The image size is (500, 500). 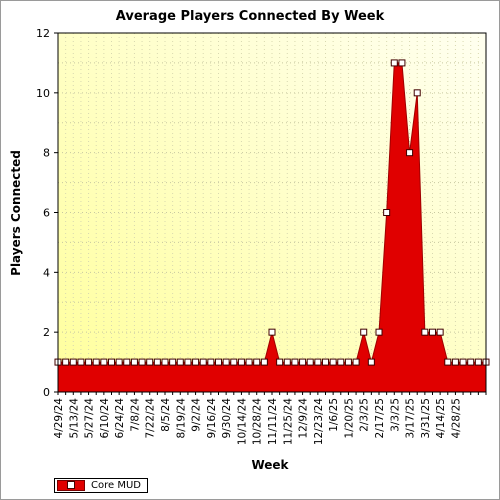 I want to click on legend-marker, so click(x=71, y=485).